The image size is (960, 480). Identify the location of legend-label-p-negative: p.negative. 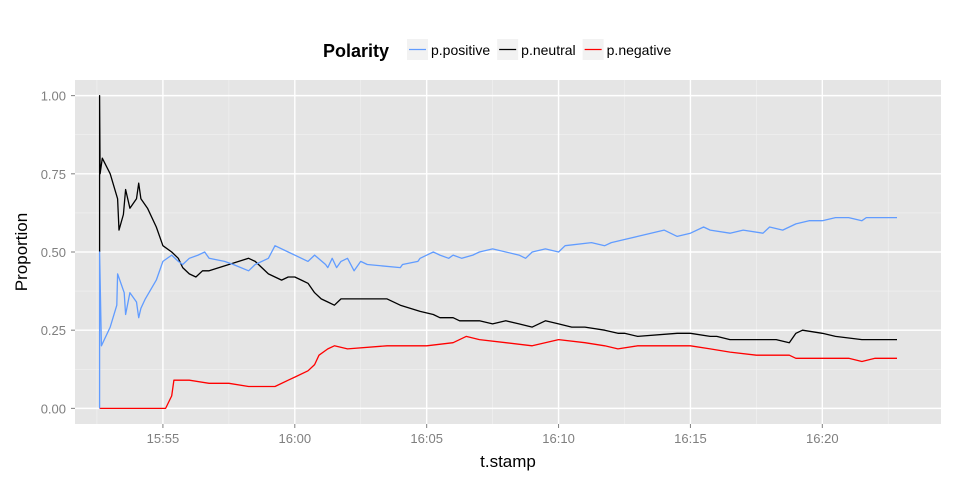
(639, 50).